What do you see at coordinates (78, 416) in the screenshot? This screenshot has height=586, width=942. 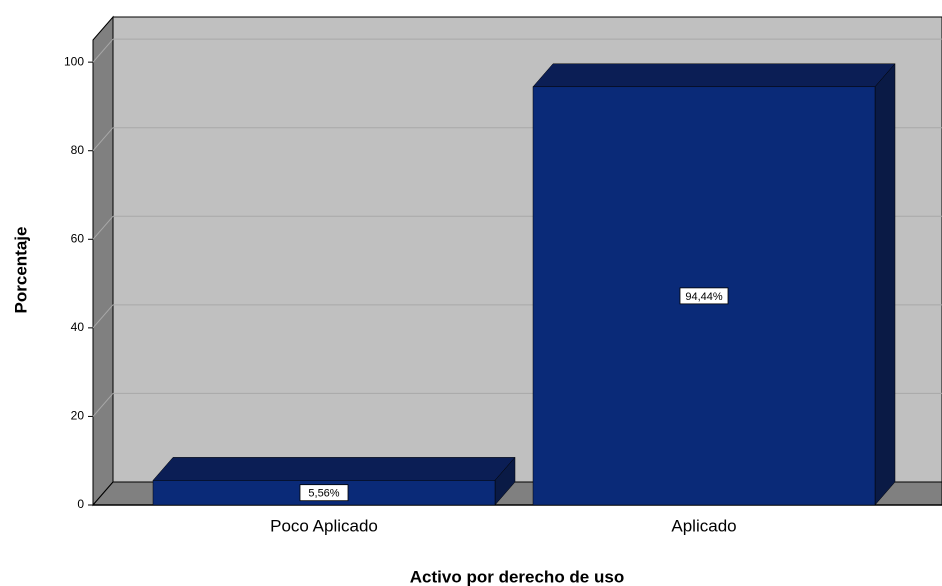 I see `y-tick-label: 20` at bounding box center [78, 416].